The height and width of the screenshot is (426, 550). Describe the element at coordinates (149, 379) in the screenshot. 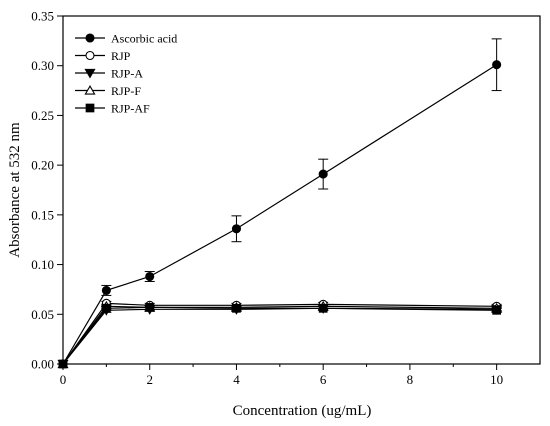

I see `x-tick-label: 2` at that location.